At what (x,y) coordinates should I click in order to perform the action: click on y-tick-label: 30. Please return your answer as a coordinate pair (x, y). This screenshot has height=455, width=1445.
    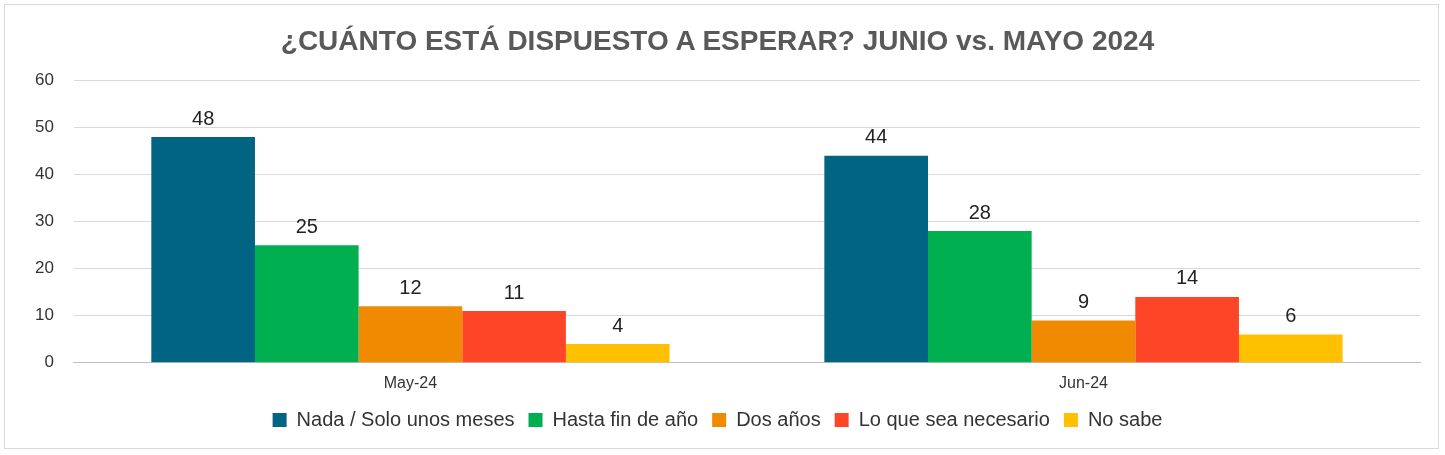
    Looking at the image, I should click on (44, 221).